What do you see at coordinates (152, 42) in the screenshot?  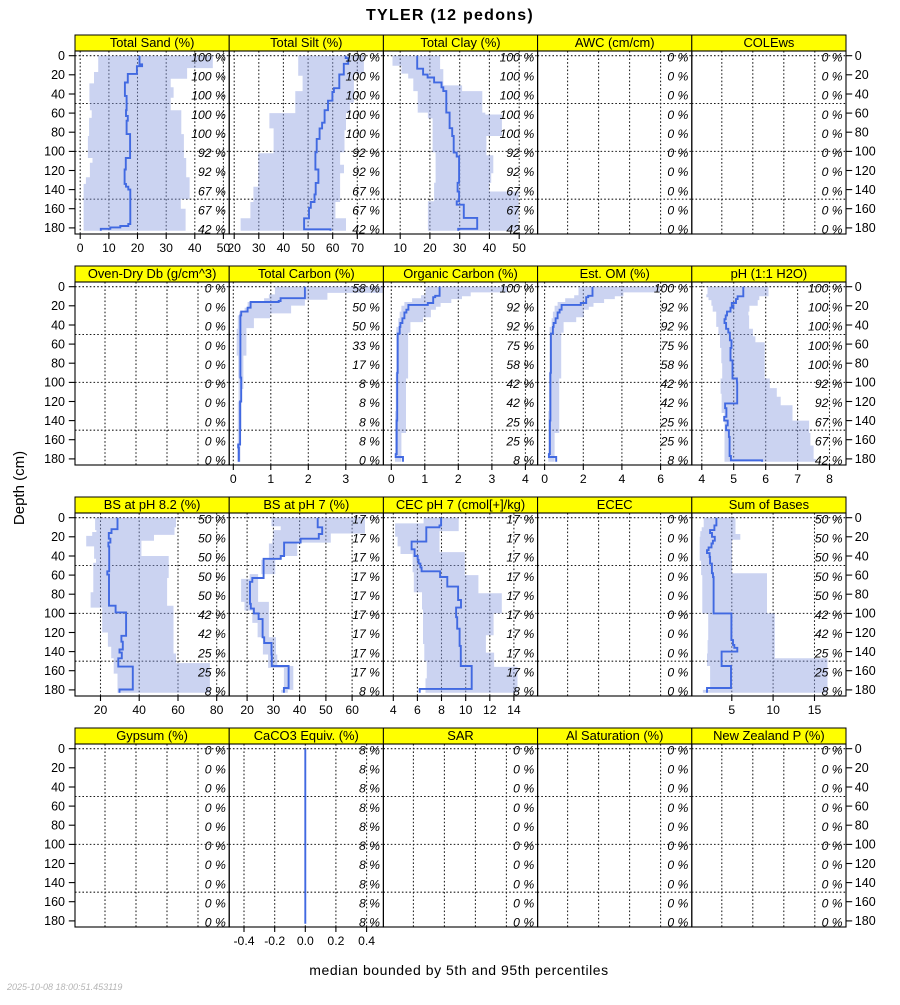 I see `svg-text: Total Sand (%)` at bounding box center [152, 42].